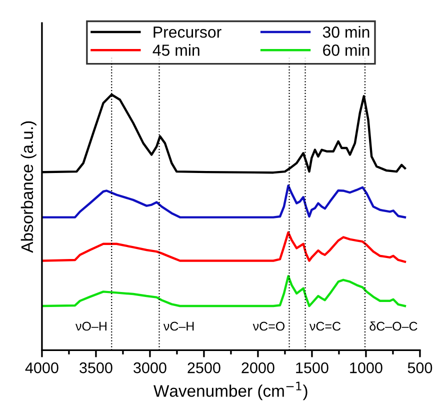 The height and width of the screenshot is (412, 437). I want to click on ref-line-label: νC=O, so click(268, 326).